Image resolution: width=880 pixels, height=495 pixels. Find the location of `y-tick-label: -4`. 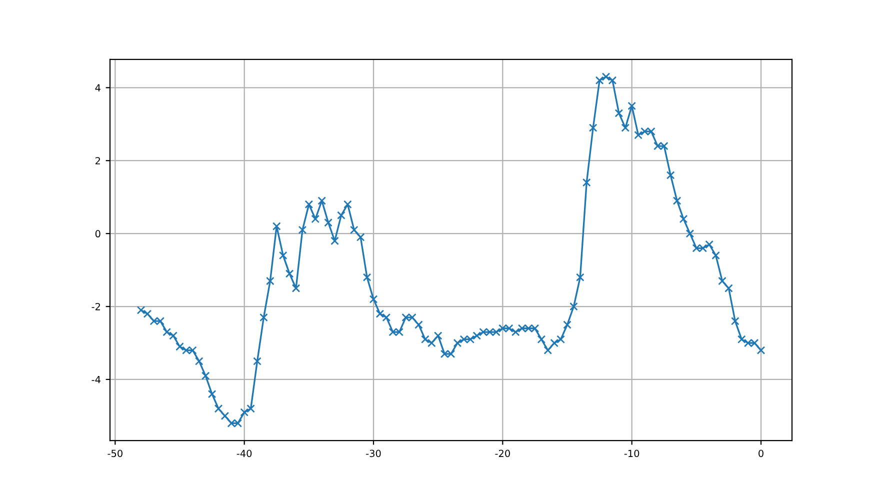

y-tick-label: -4 is located at coordinates (96, 380).